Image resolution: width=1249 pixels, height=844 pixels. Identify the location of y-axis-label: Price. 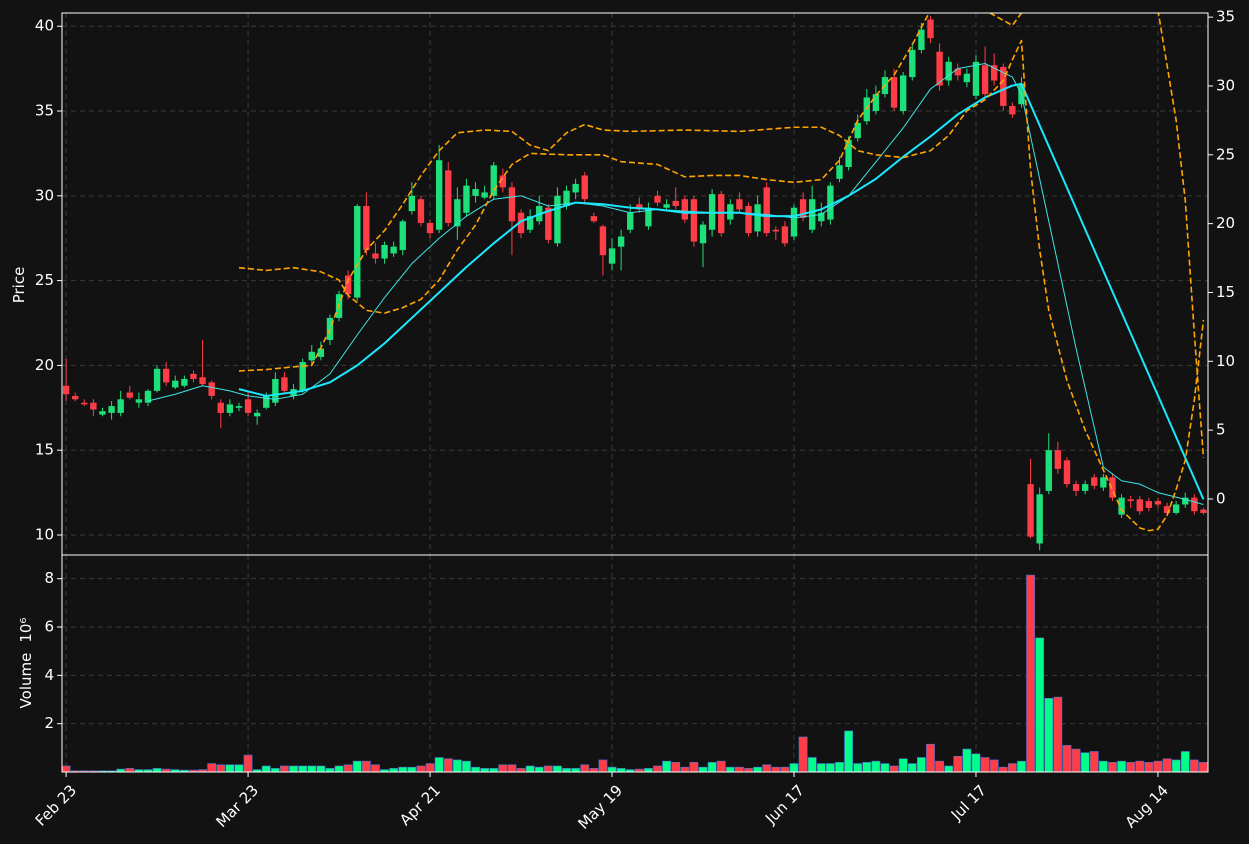
(19, 285).